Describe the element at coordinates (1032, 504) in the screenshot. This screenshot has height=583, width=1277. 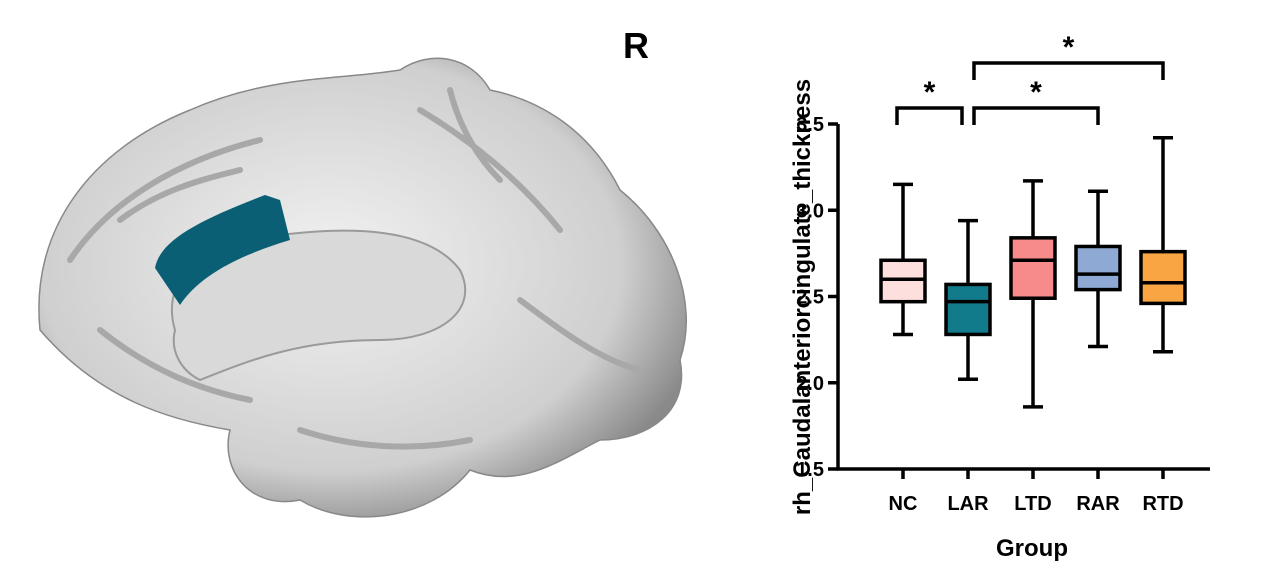
I see `x-tick-label: LTD` at that location.